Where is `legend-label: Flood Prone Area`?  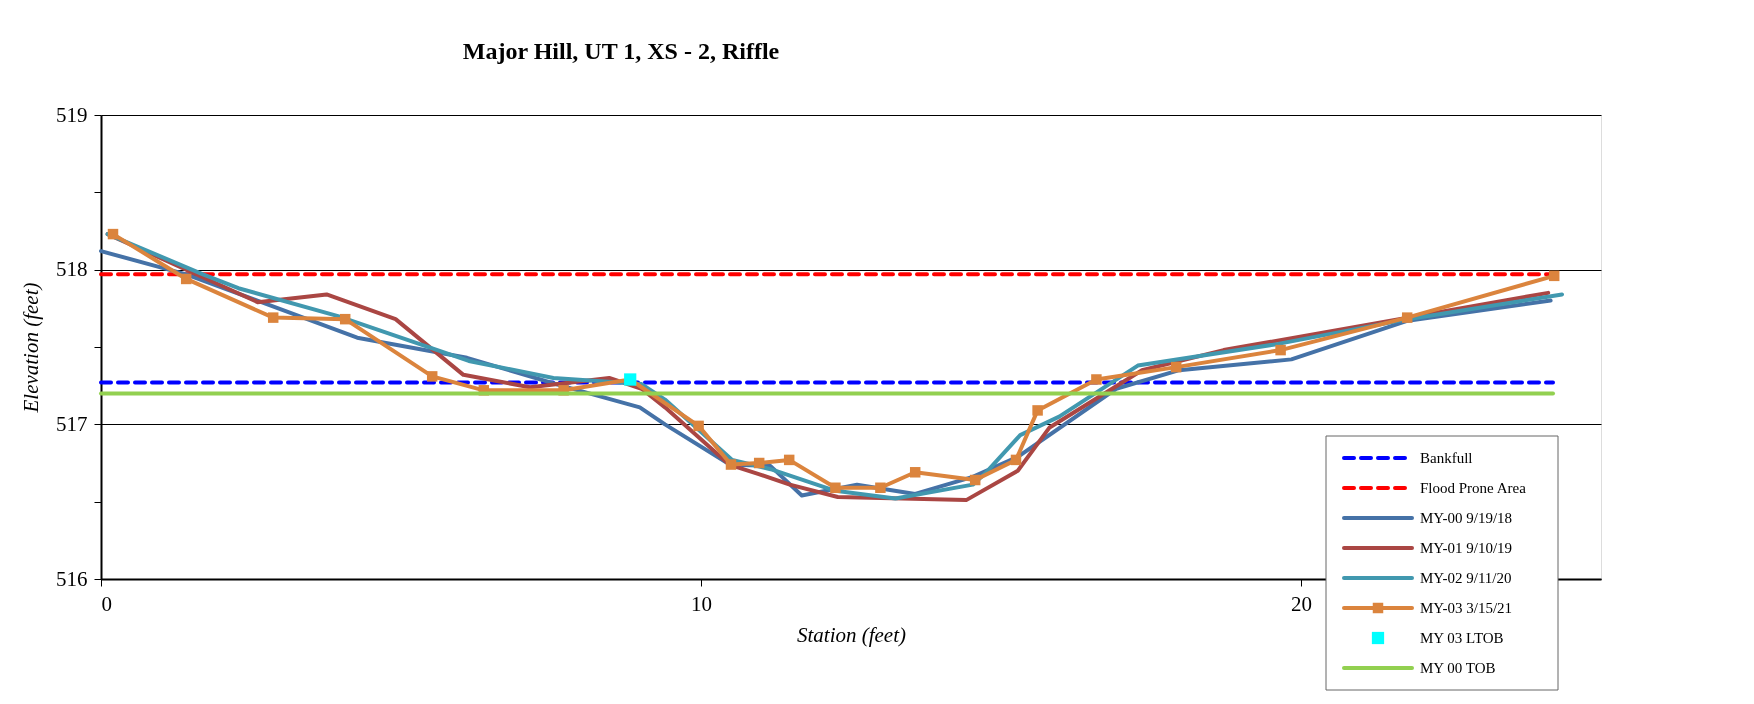 legend-label: Flood Prone Area is located at coordinates (1473, 488).